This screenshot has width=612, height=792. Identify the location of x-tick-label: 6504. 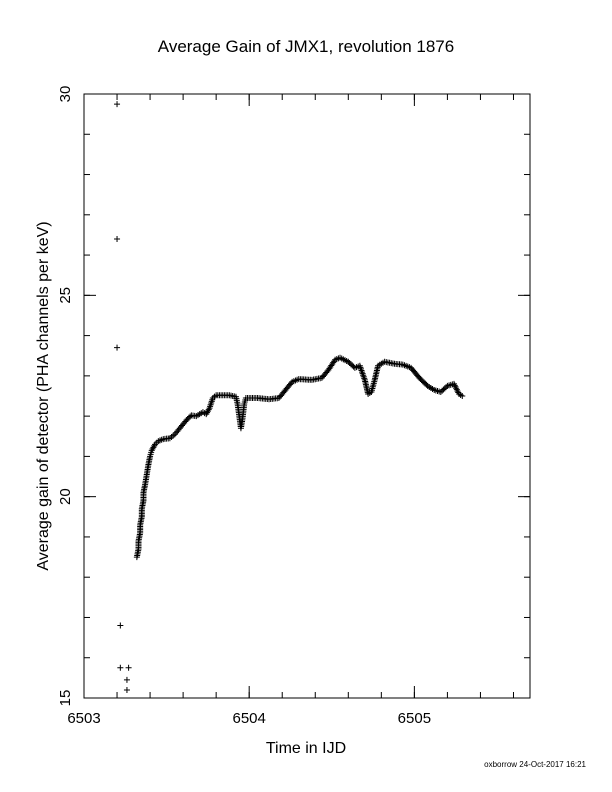
(248, 718).